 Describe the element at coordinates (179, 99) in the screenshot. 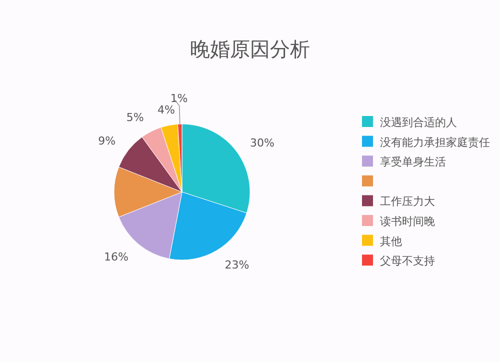

I see `data-label: 1%` at that location.